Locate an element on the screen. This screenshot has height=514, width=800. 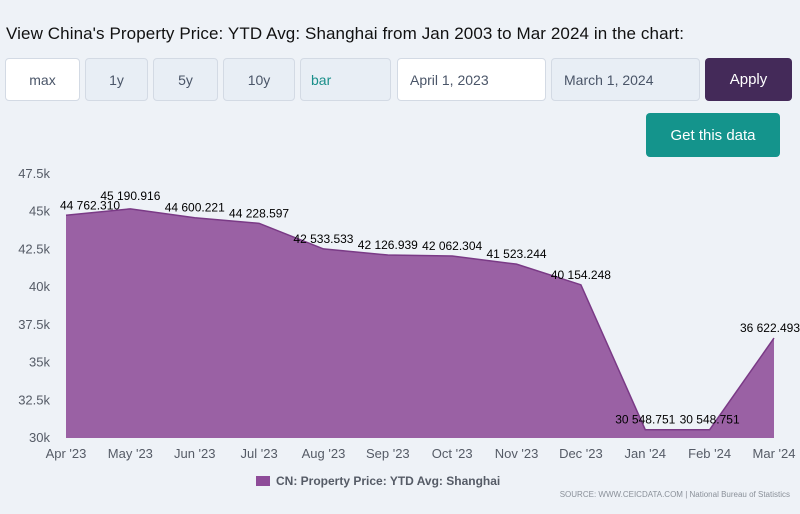
x-tick-label: Jan '24 is located at coordinates (646, 453).